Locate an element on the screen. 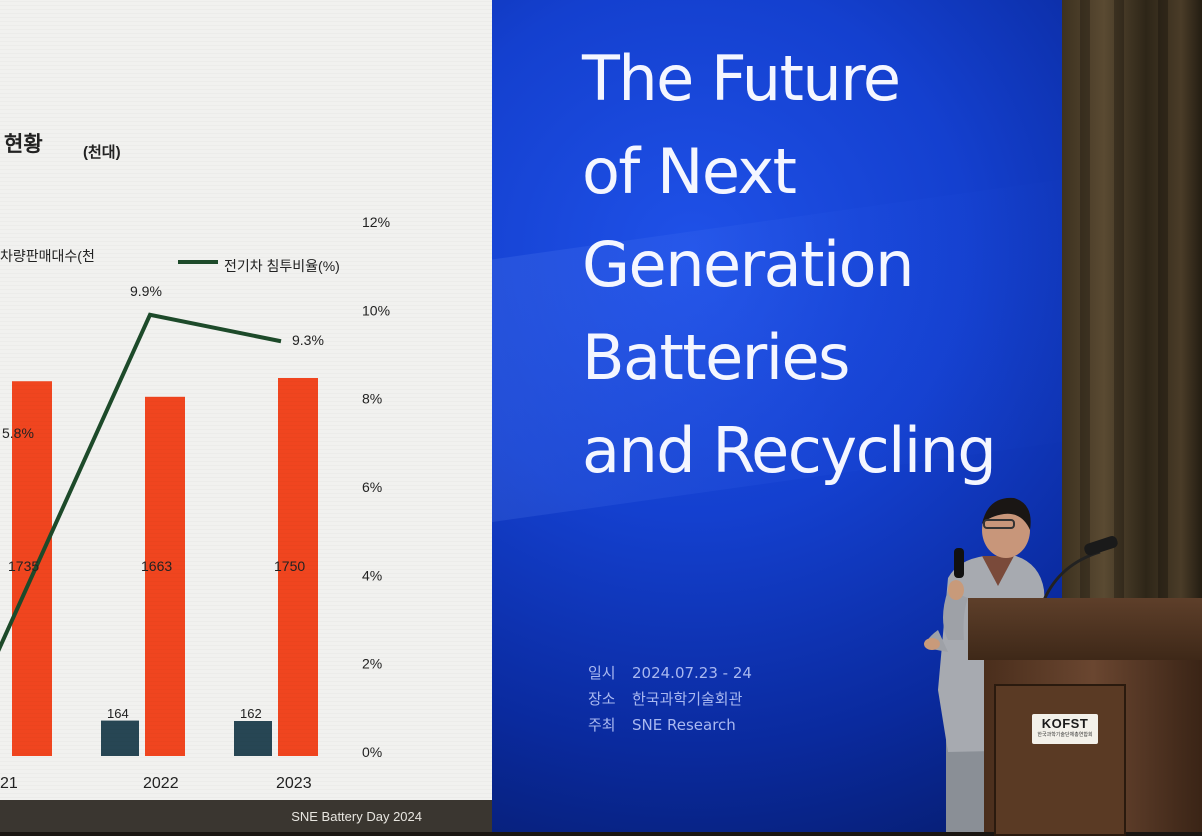  y2-tick-label: 8% is located at coordinates (372, 399).